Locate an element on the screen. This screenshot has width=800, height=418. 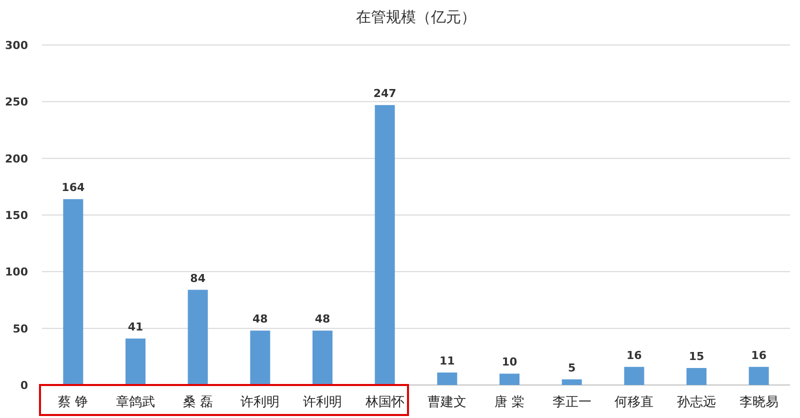
x-tick-label: 李晓易 is located at coordinates (758, 402).